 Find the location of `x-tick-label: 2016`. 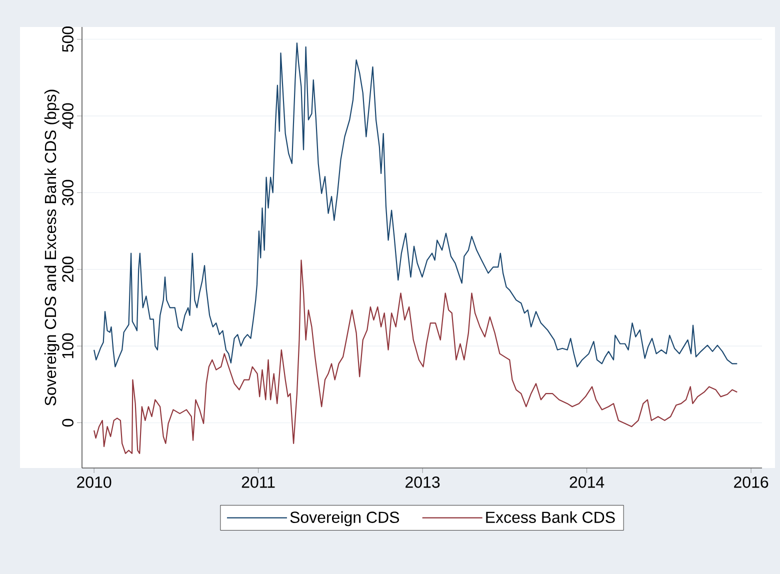

x-tick-label: 2016 is located at coordinates (751, 482).